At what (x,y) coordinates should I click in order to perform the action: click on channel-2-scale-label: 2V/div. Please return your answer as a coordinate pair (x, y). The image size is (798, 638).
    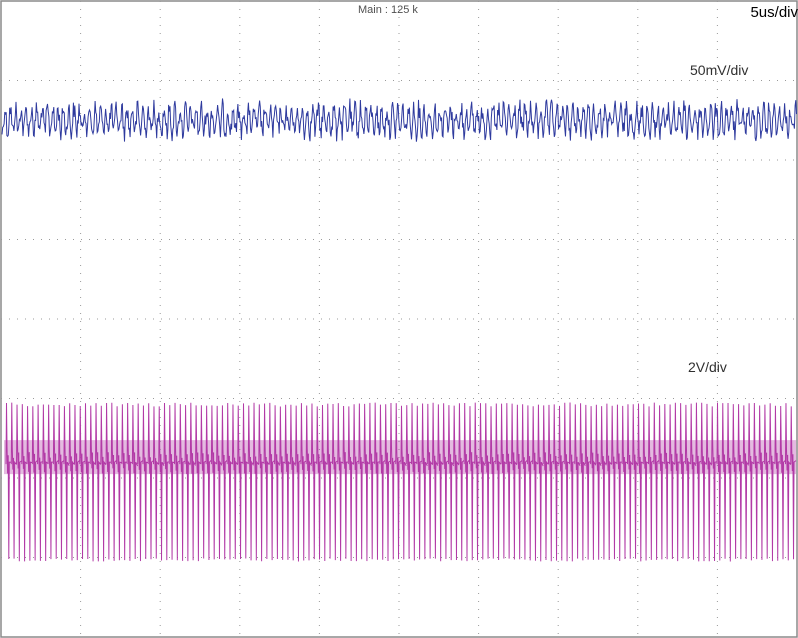
    Looking at the image, I should click on (707, 367).